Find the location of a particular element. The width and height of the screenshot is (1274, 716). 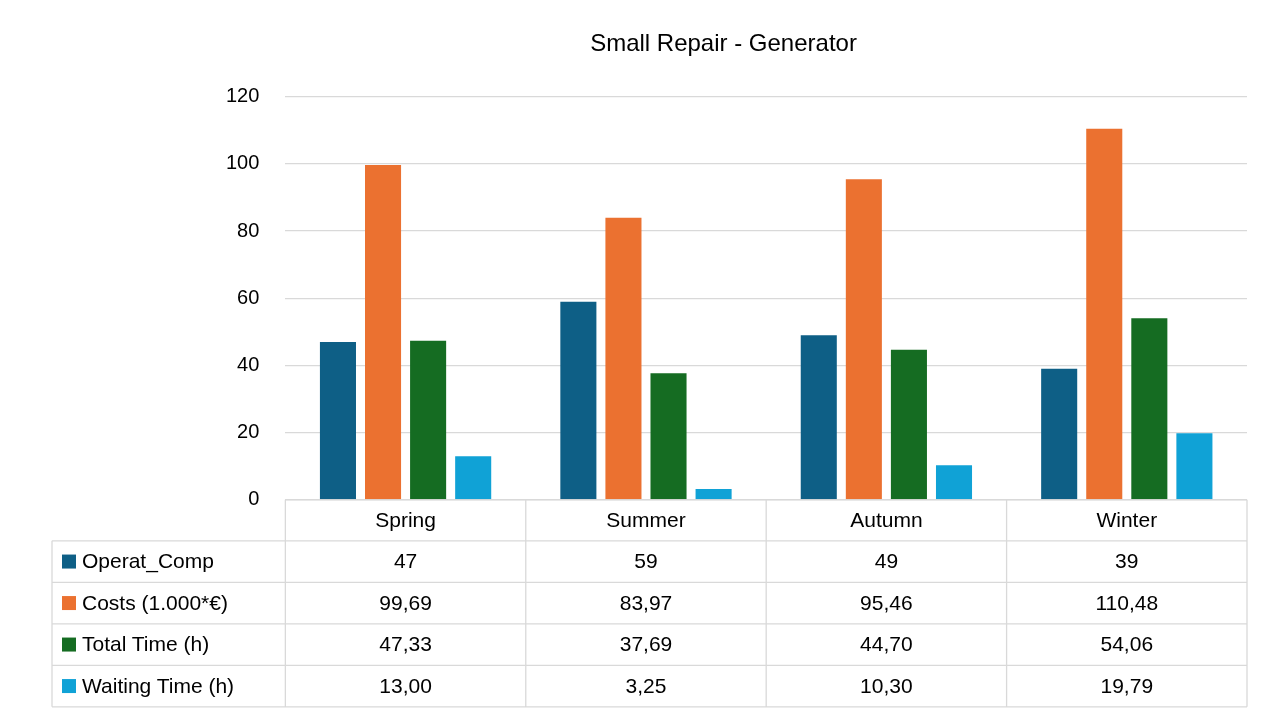

legend-label: Total Time (h) is located at coordinates (146, 644).